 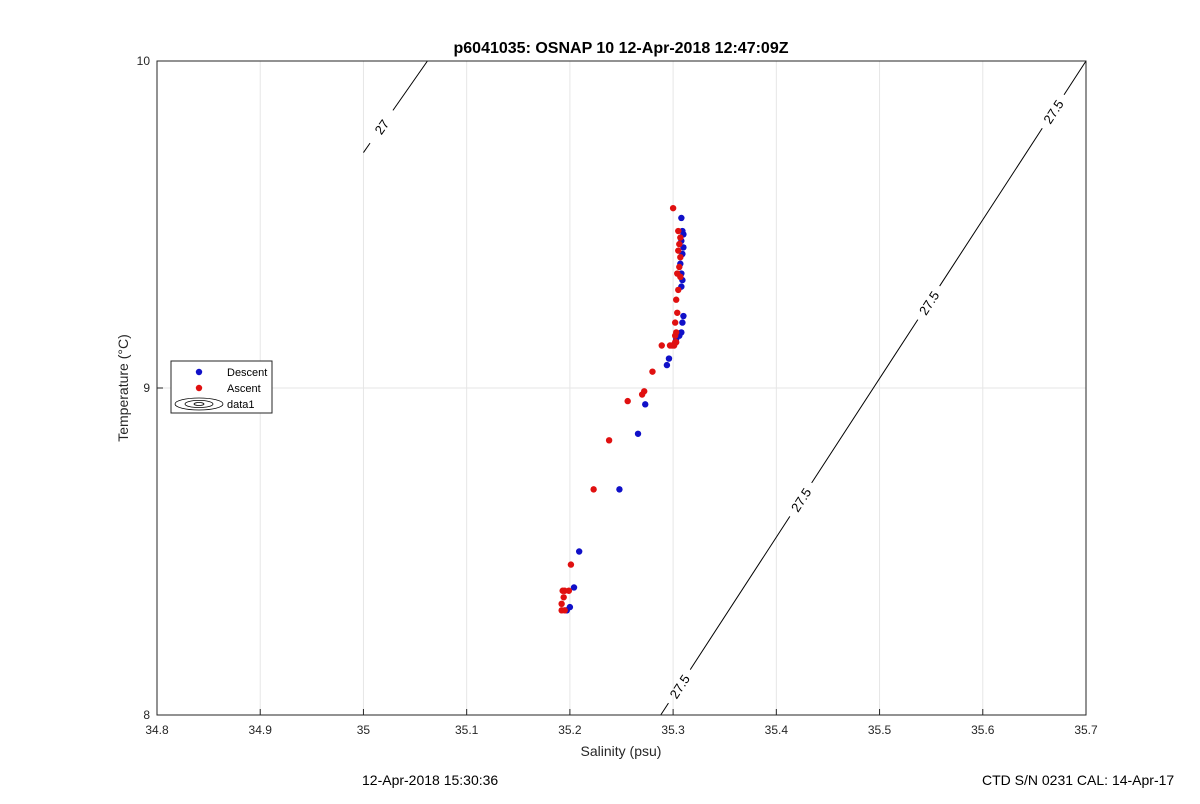 What do you see at coordinates (777, 730) in the screenshot?
I see `x-tick-label: 35.4` at bounding box center [777, 730].